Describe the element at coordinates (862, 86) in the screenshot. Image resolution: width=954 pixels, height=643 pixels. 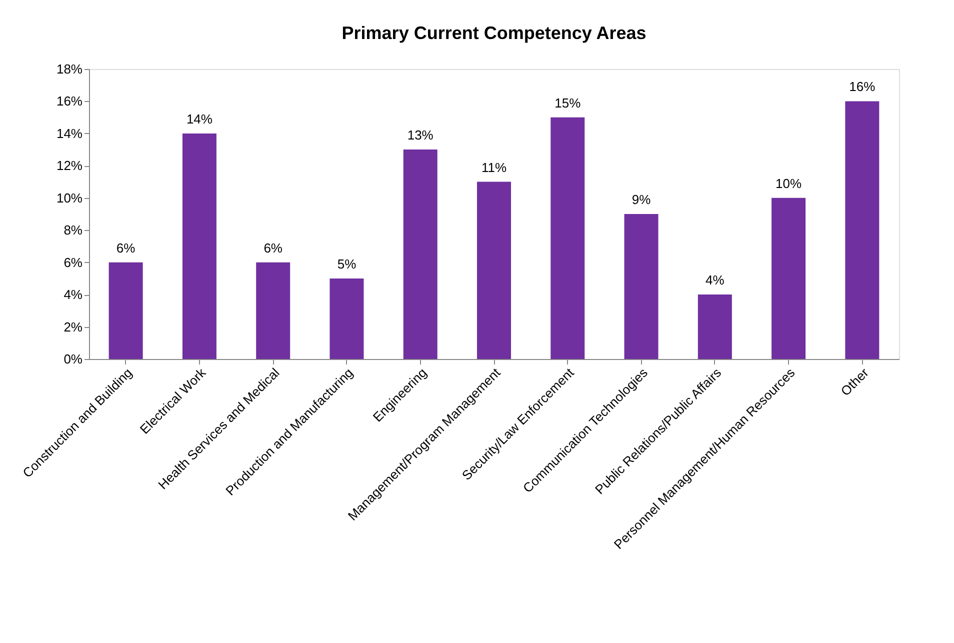
I see `data-label: 16%` at that location.